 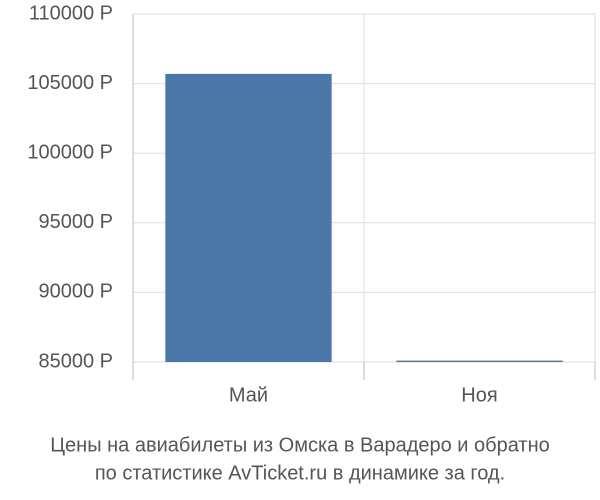 I want to click on x-tick-label: Ноя, so click(x=479, y=395).